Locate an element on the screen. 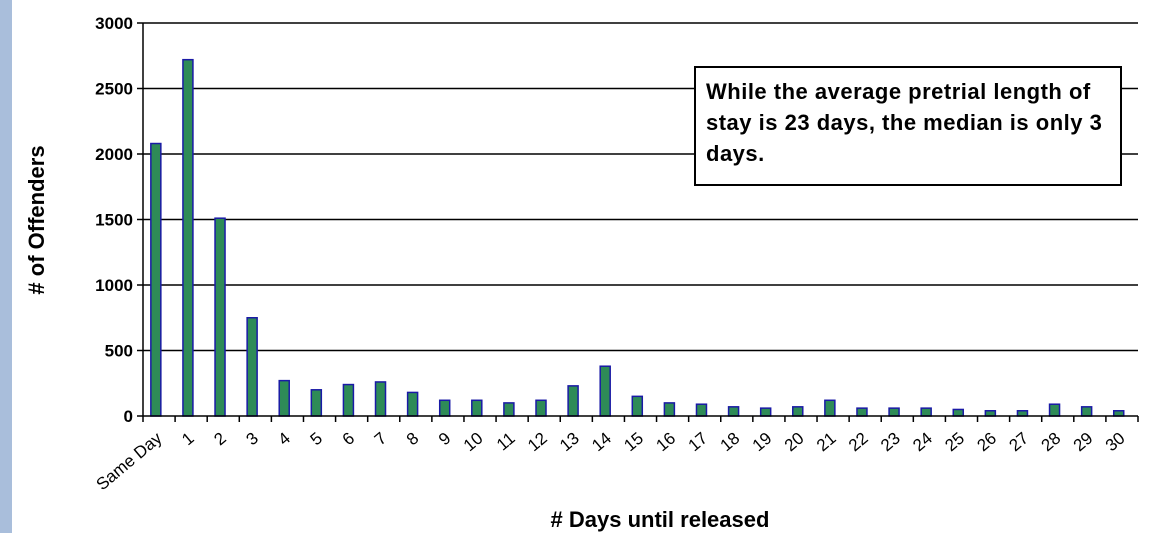 This screenshot has height=533, width=1154. x-tick-label: 2 is located at coordinates (219, 439).